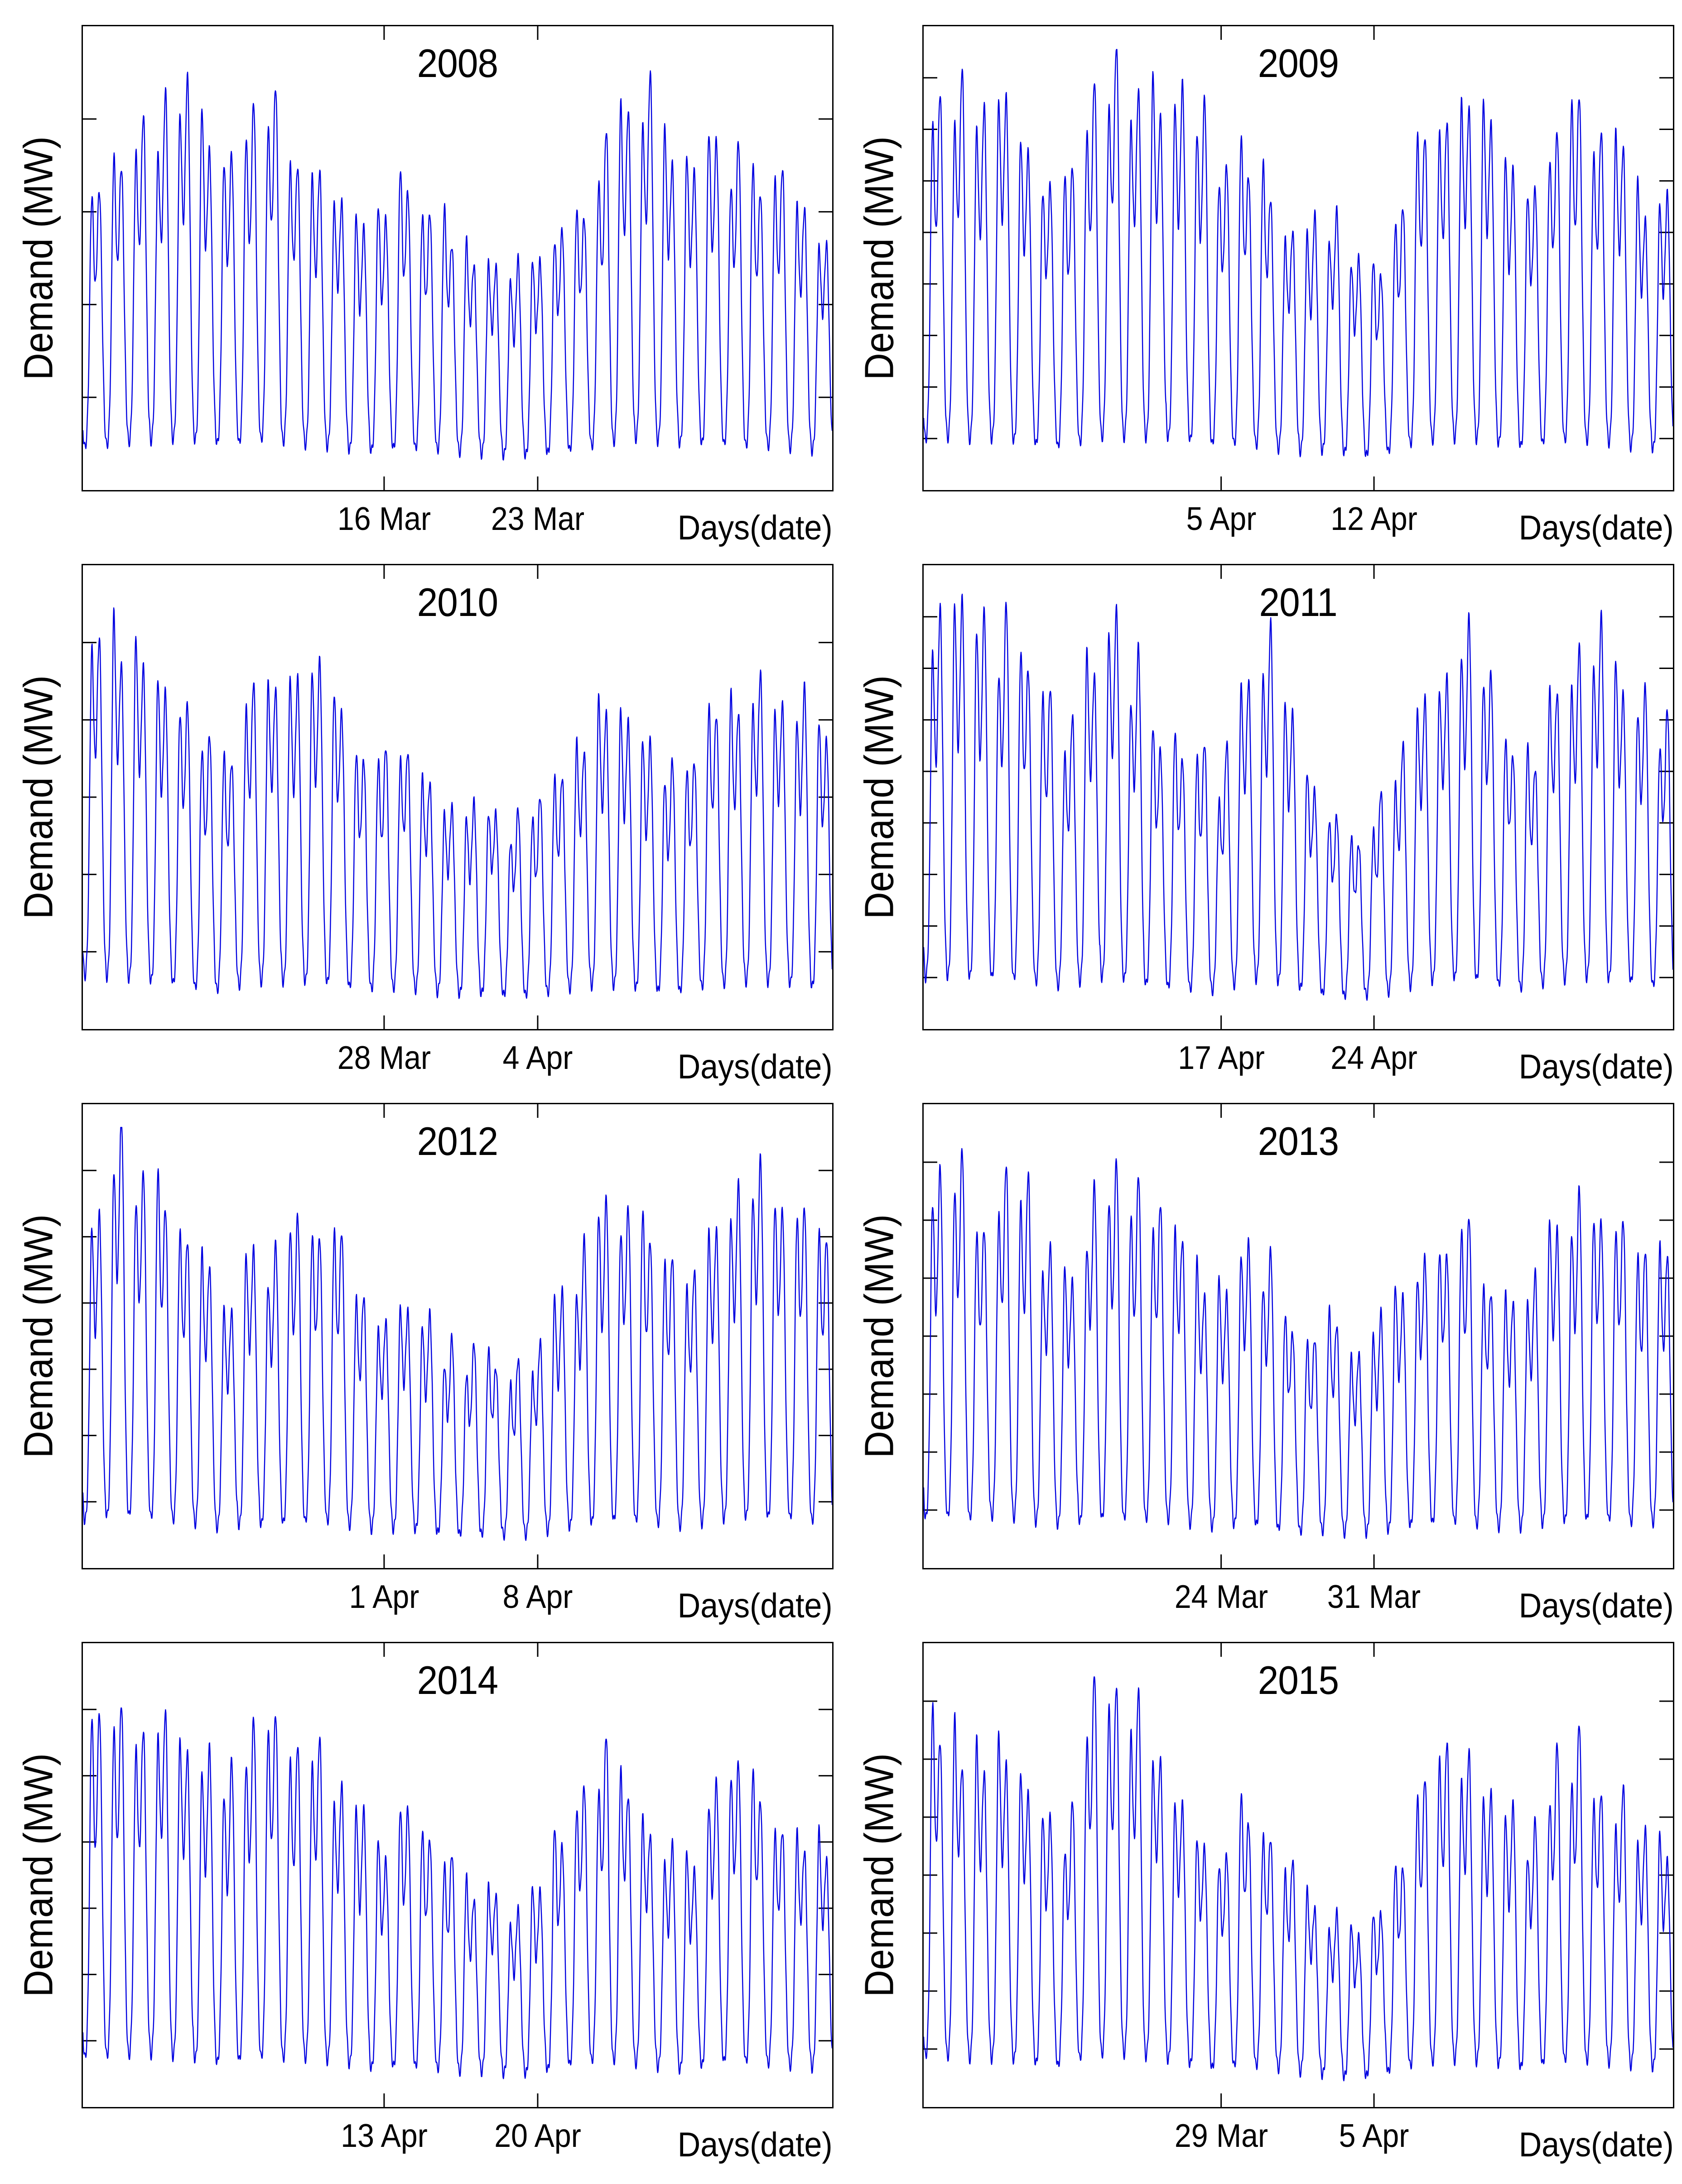  What do you see at coordinates (537, 1597) in the screenshot?
I see `x-tick-label: 8 Apr` at bounding box center [537, 1597].